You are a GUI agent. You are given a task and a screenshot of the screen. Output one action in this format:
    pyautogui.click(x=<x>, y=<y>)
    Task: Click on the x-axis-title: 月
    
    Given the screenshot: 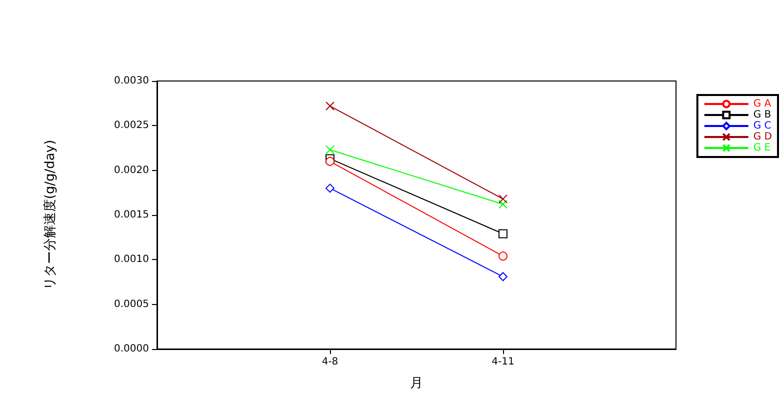 What is the action you would take?
    pyautogui.click(x=416, y=383)
    